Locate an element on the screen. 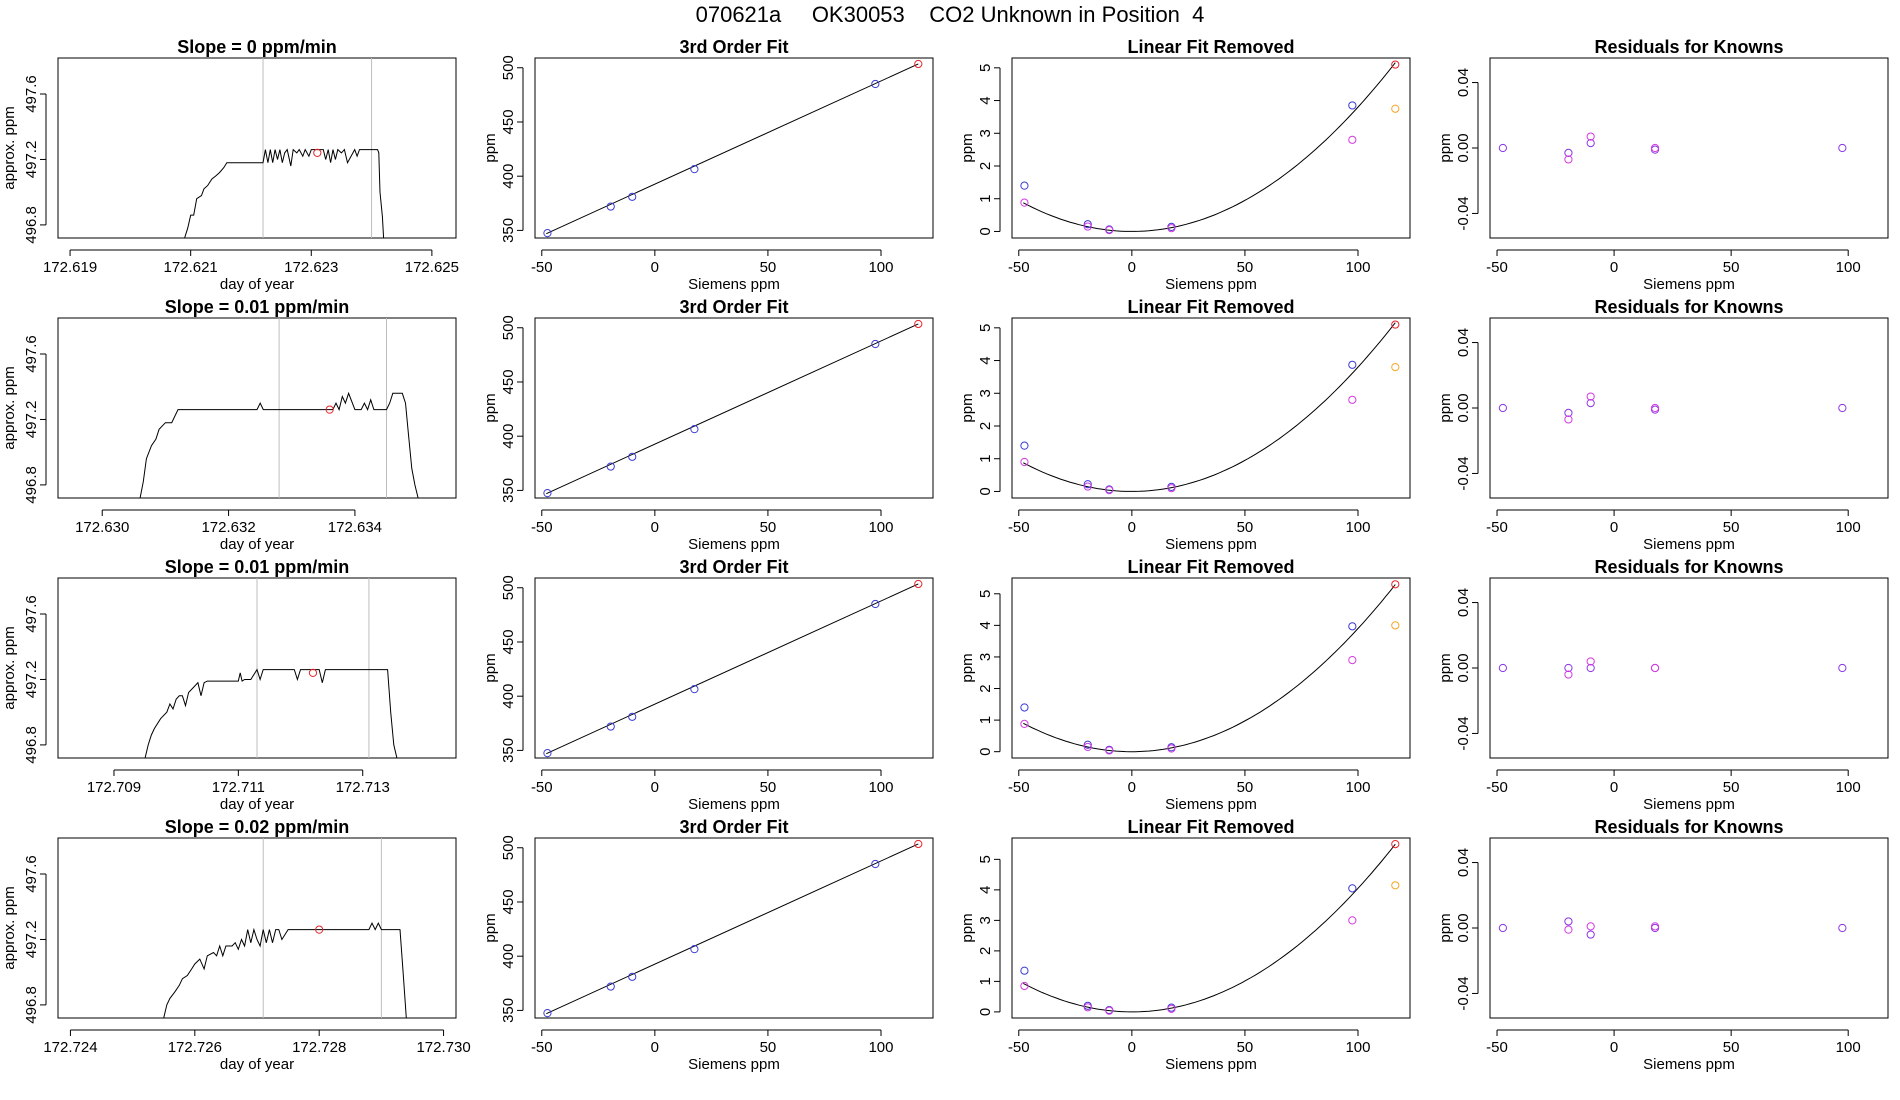 This screenshot has height=1100, width=1900. x-tick-label: 172.713 is located at coordinates (363, 787).